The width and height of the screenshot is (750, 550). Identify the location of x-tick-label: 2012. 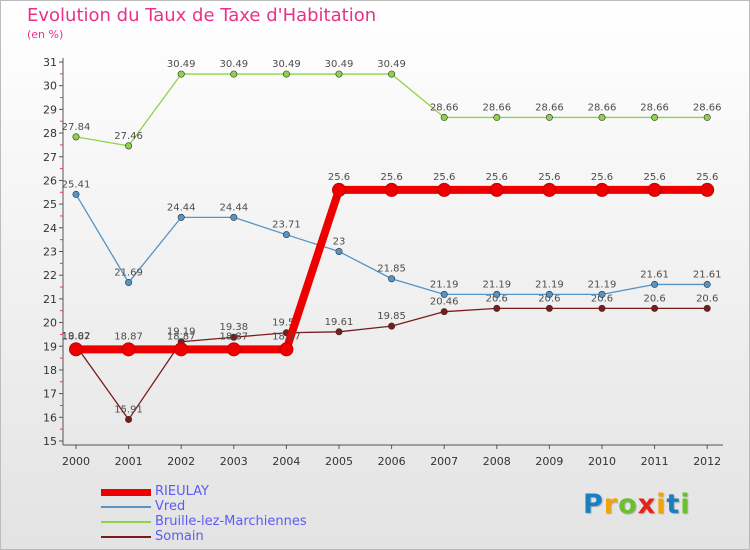
(707, 461).